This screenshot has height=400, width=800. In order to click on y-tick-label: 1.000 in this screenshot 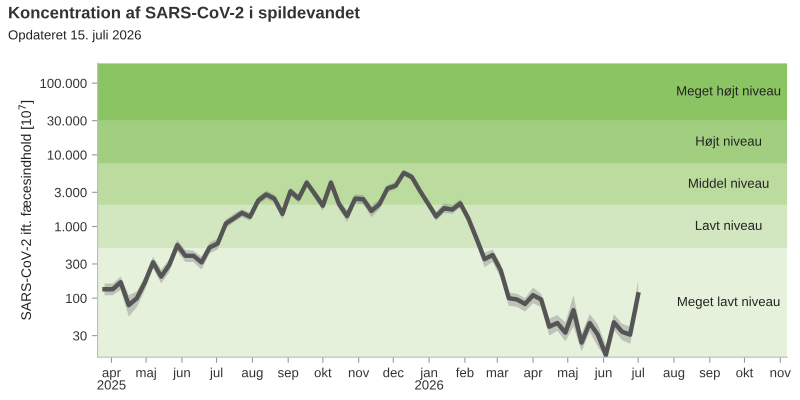, I will do `click(71, 227)`.